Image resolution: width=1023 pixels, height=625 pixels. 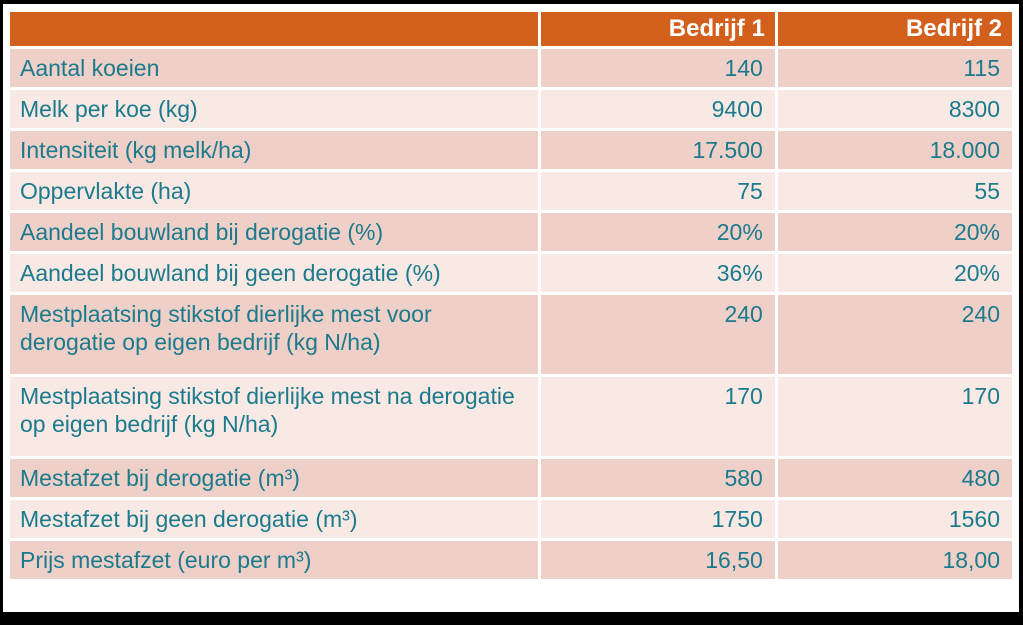 What do you see at coordinates (657, 519) in the screenshot?
I see `bedrijf-1-value: 1750` at bounding box center [657, 519].